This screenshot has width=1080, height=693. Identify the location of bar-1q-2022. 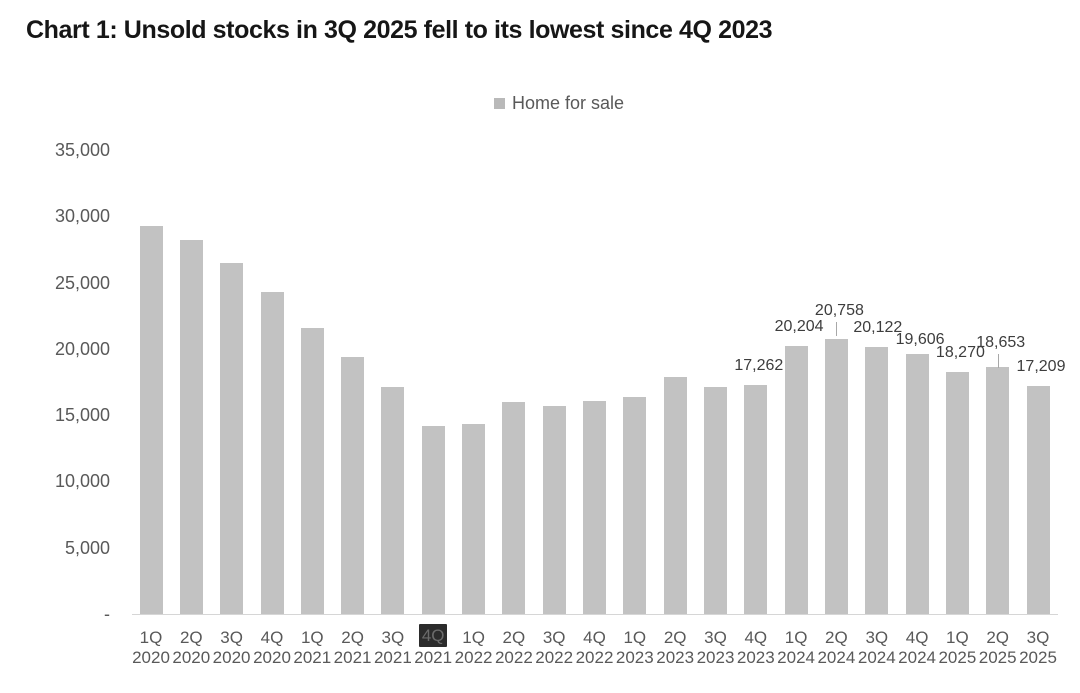
(474, 519).